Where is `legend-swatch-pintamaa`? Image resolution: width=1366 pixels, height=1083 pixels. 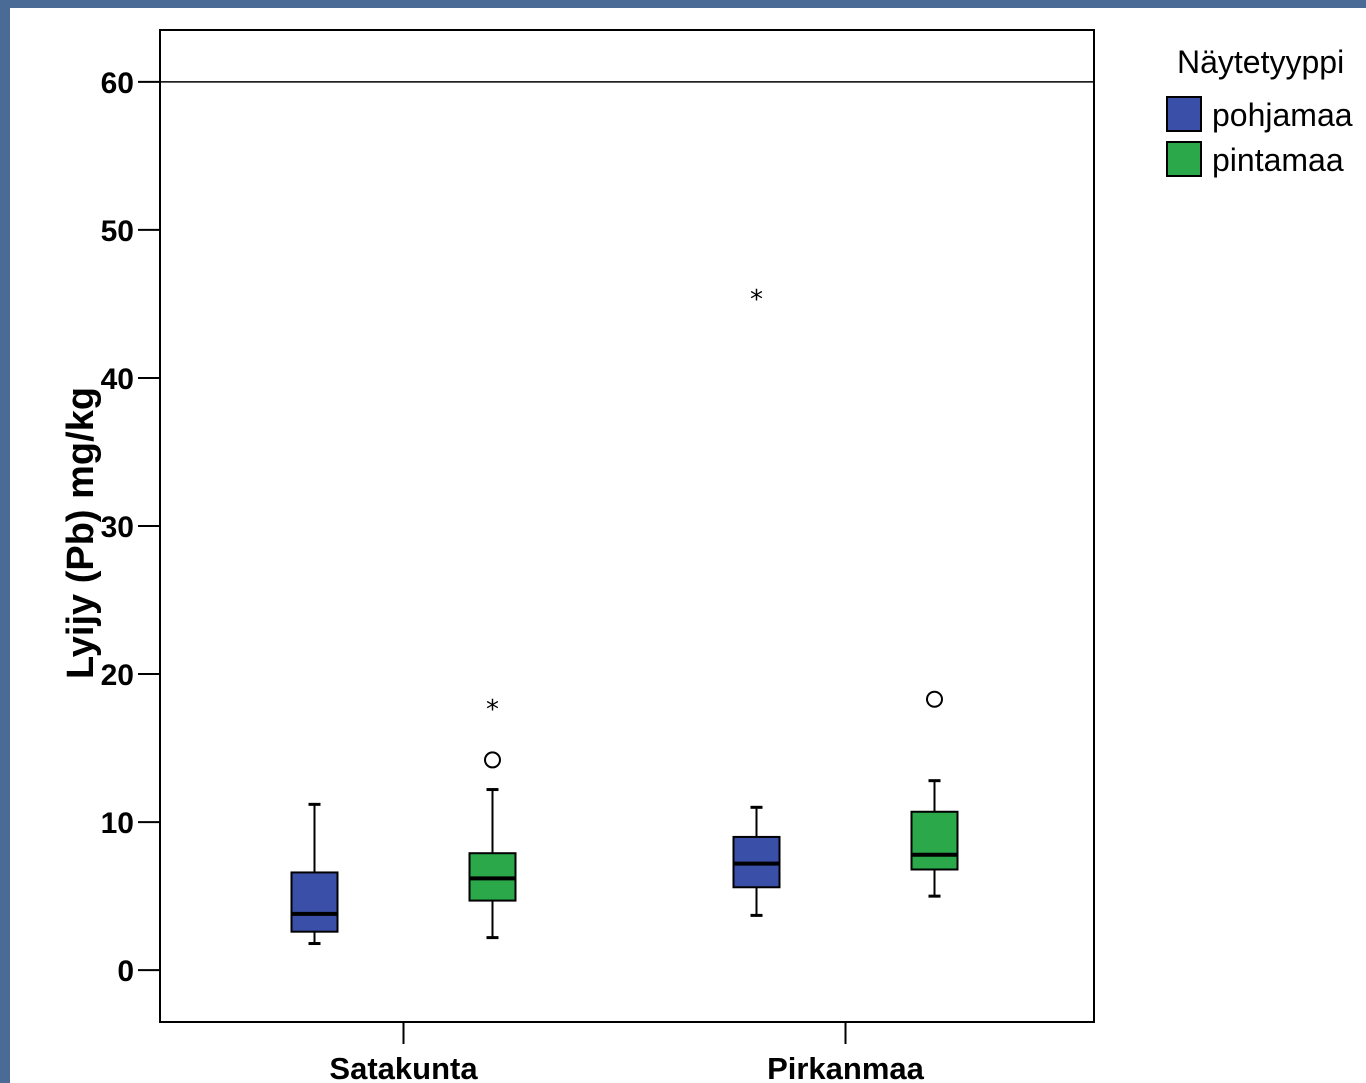
legend-swatch-pintamaa is located at coordinates (1184, 159).